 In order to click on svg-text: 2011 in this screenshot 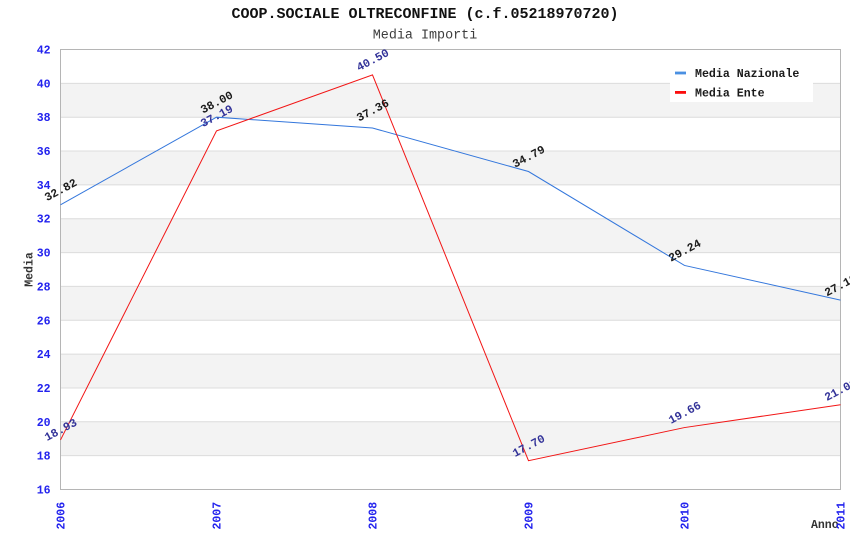, I will do `click(842, 516)`.